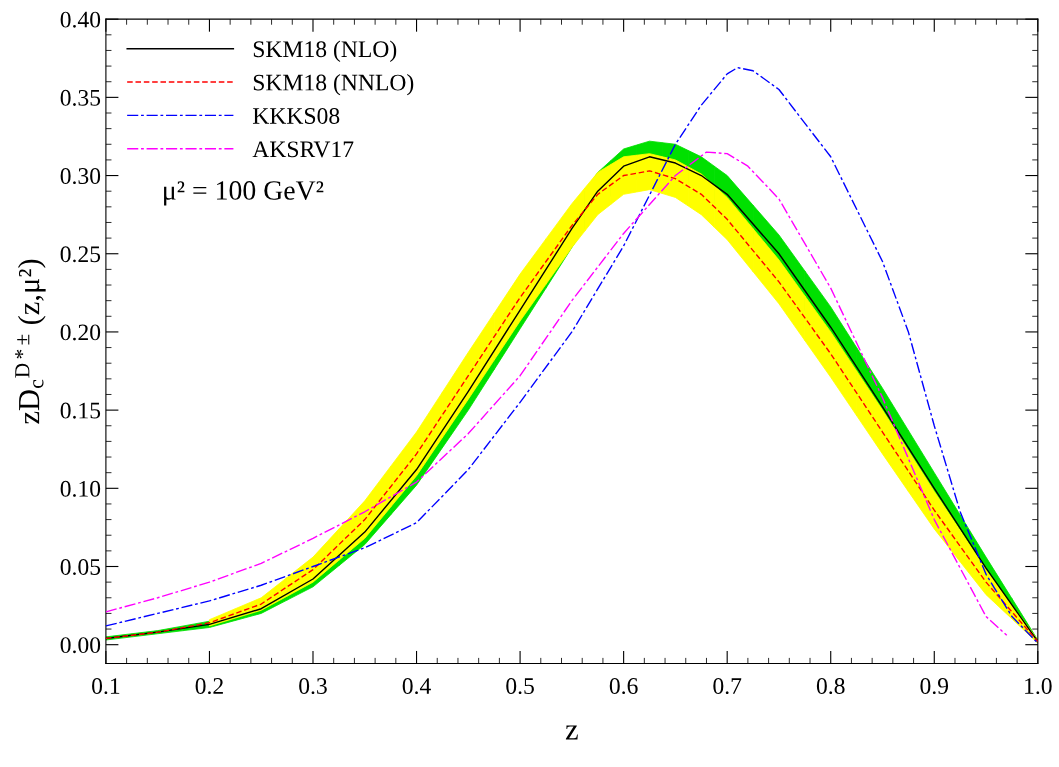  What do you see at coordinates (296, 115) in the screenshot?
I see `legend-label: KKKS08` at bounding box center [296, 115].